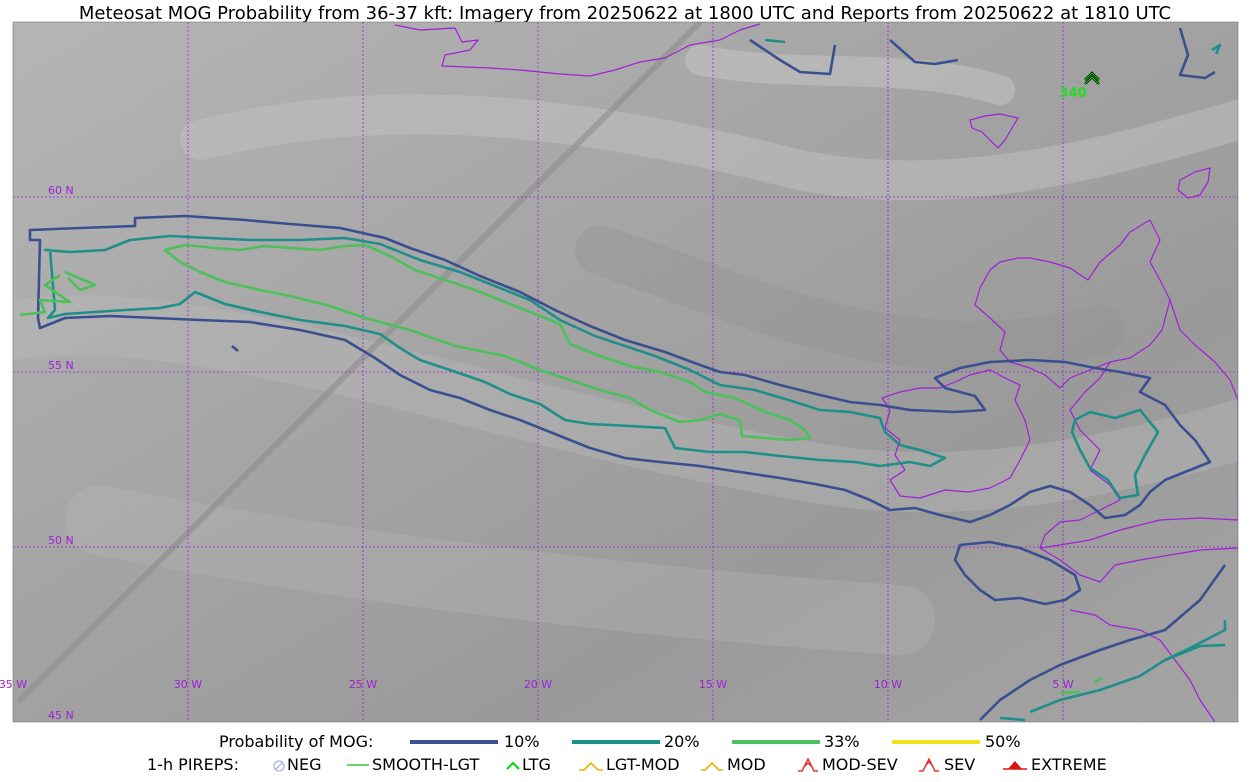  What do you see at coordinates (279, 766) in the screenshot?
I see `neg-icon` at bounding box center [279, 766].